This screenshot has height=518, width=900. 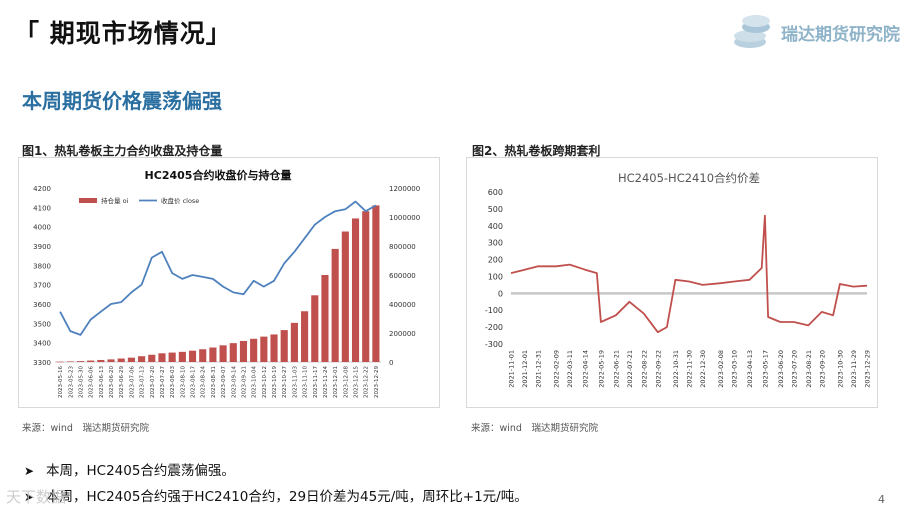 What do you see at coordinates (88, 200) in the screenshot?
I see `legend-oi-swatch` at bounding box center [88, 200].